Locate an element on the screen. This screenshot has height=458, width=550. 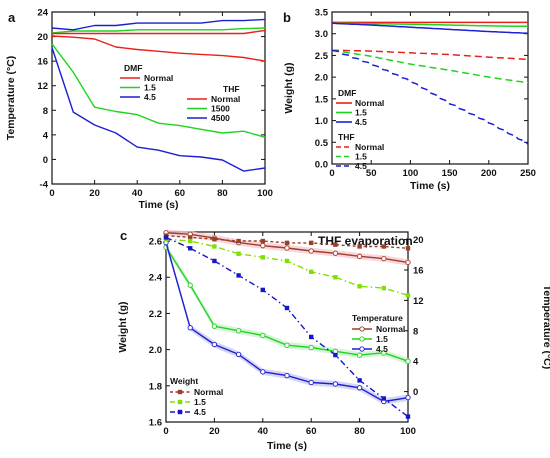
y-tick-label: 0.5 is located at coordinates (322, 143).